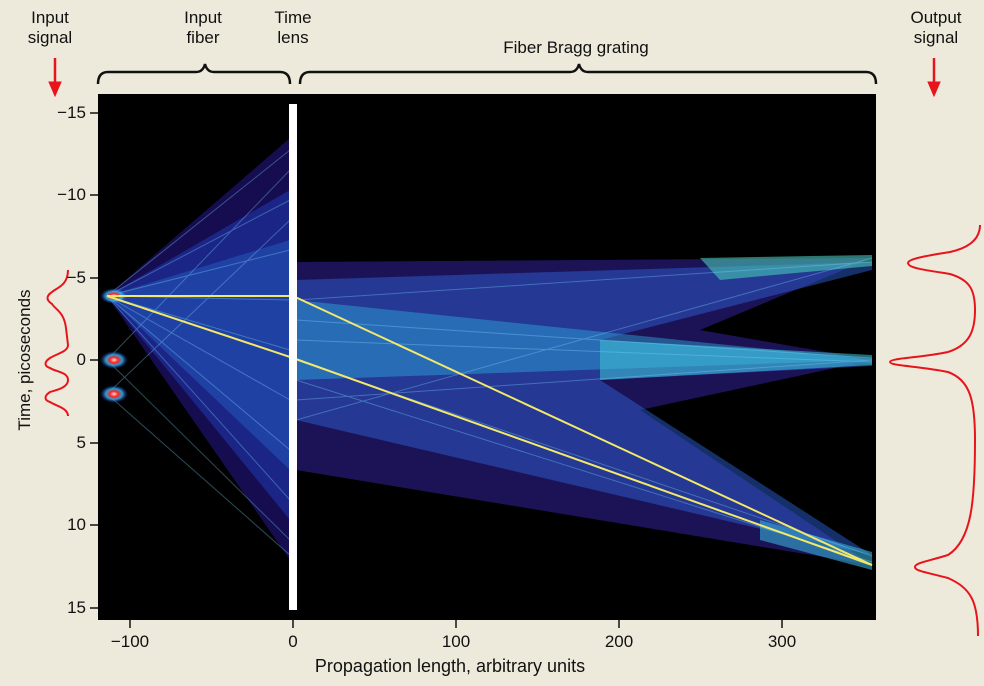 This screenshot has height=686, width=984. What do you see at coordinates (71, 112) in the screenshot?
I see `y-tick-label: −15` at bounding box center [71, 112].